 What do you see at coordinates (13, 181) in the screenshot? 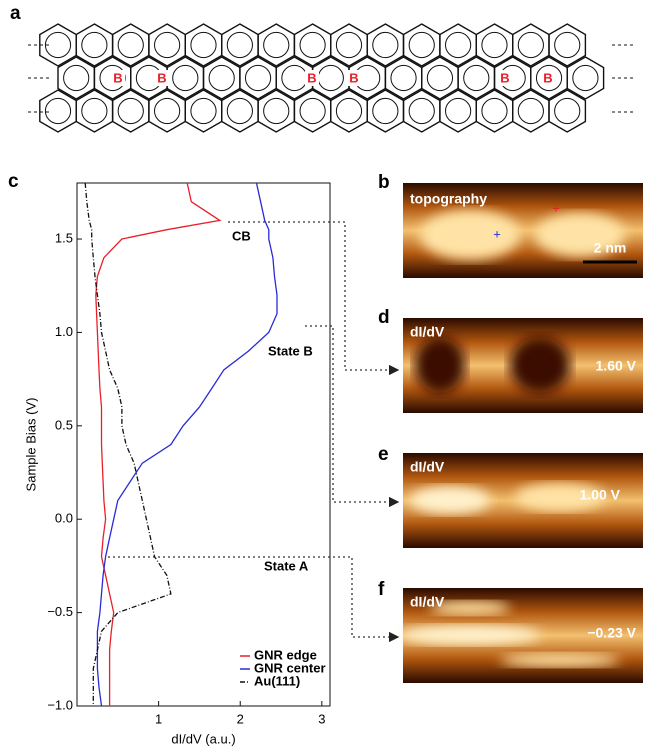
I see `panel-letter: c` at bounding box center [13, 181].